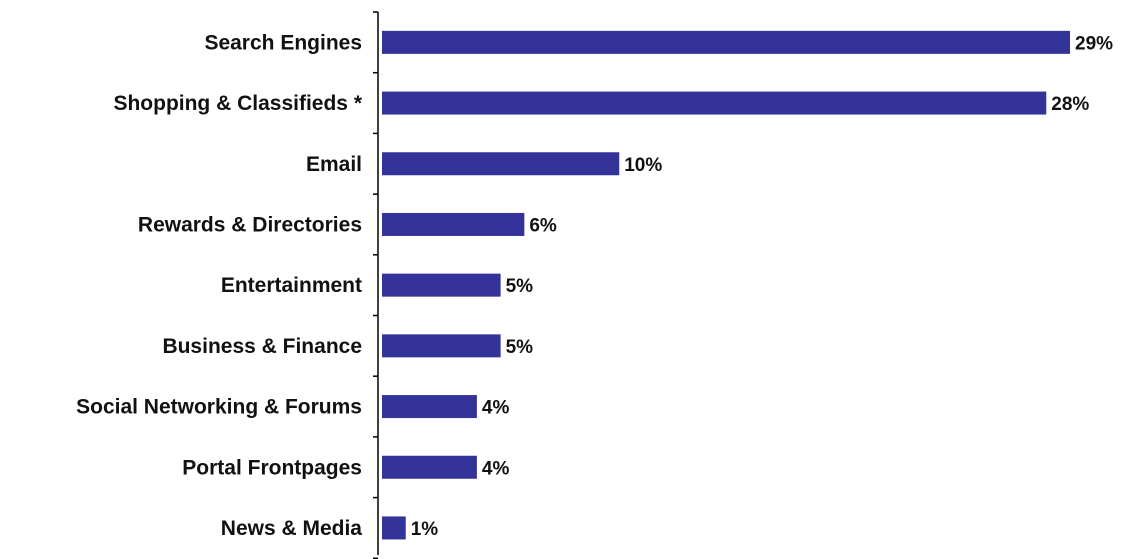 Image resolution: width=1128 pixels, height=559 pixels. I want to click on category-label: Portal Frontpages, so click(272, 467).